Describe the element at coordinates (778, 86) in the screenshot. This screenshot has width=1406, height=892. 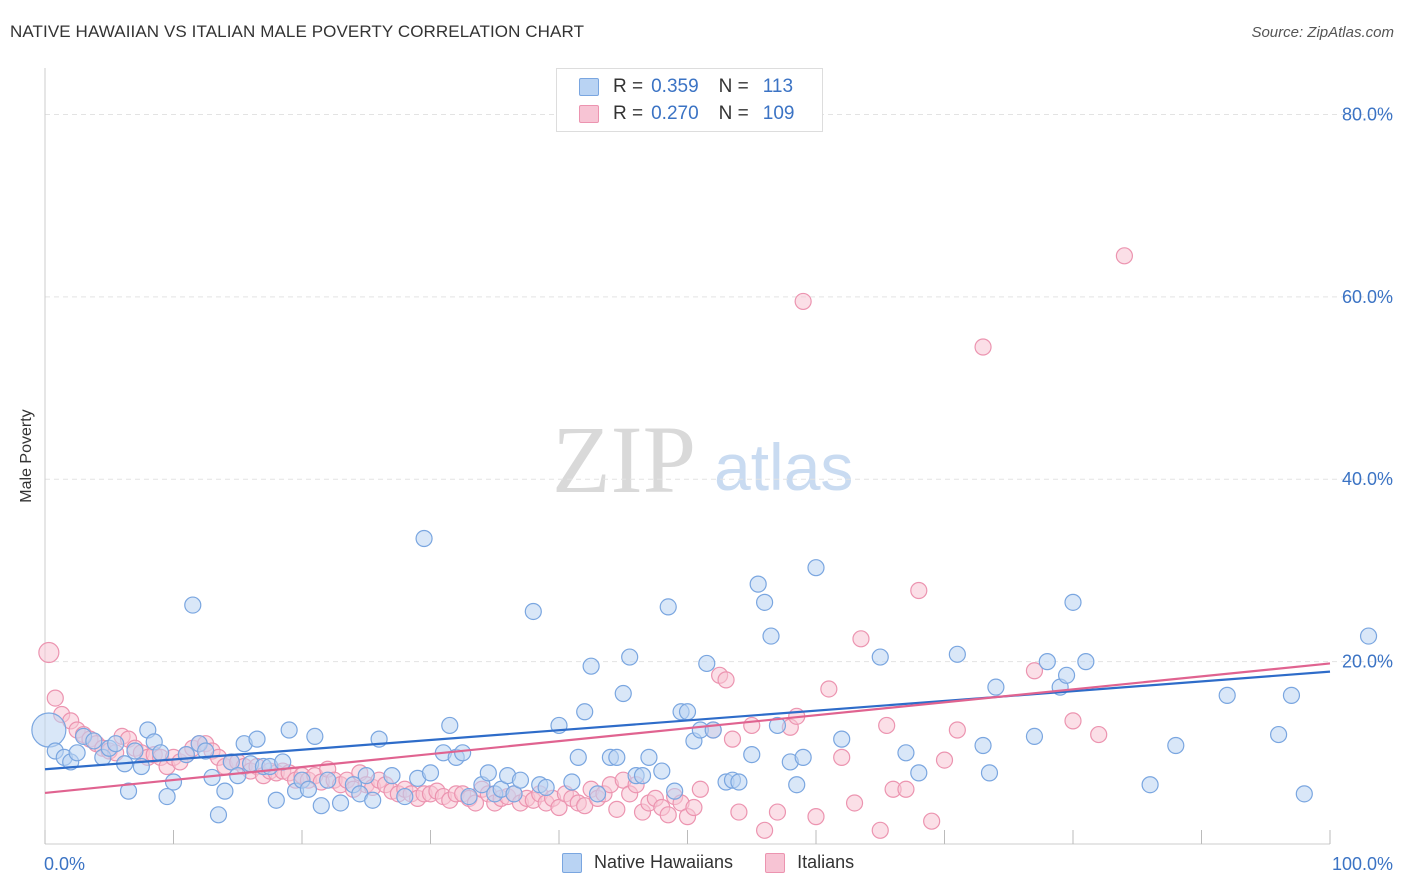
I see `n-value: 113` at that location.